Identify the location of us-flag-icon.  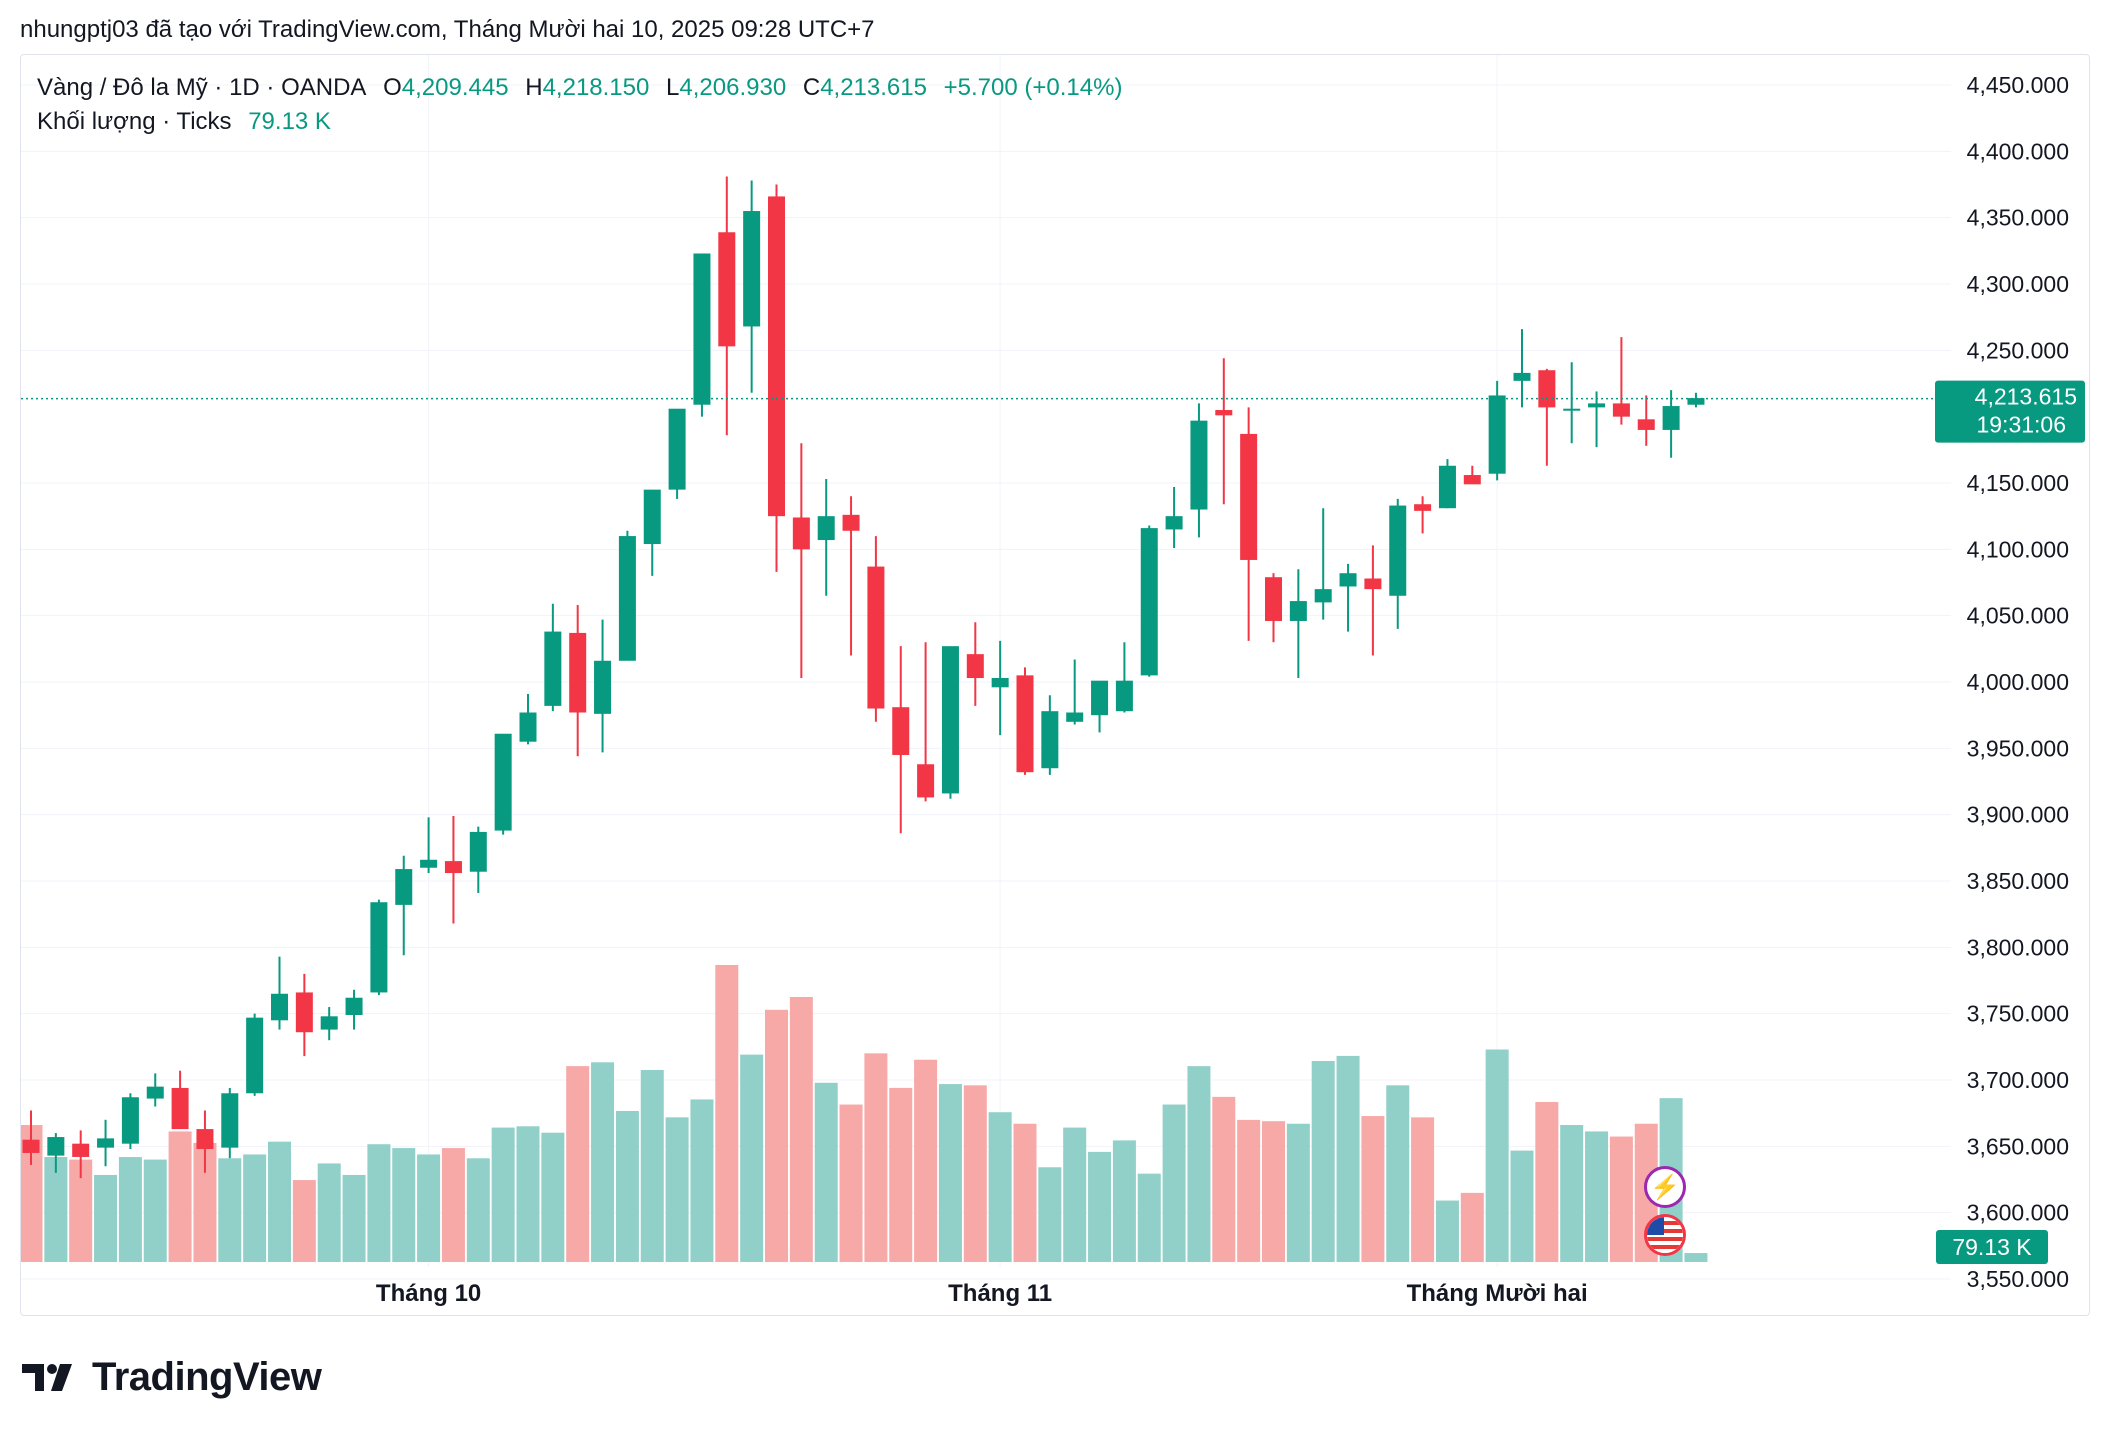
(1665, 1235).